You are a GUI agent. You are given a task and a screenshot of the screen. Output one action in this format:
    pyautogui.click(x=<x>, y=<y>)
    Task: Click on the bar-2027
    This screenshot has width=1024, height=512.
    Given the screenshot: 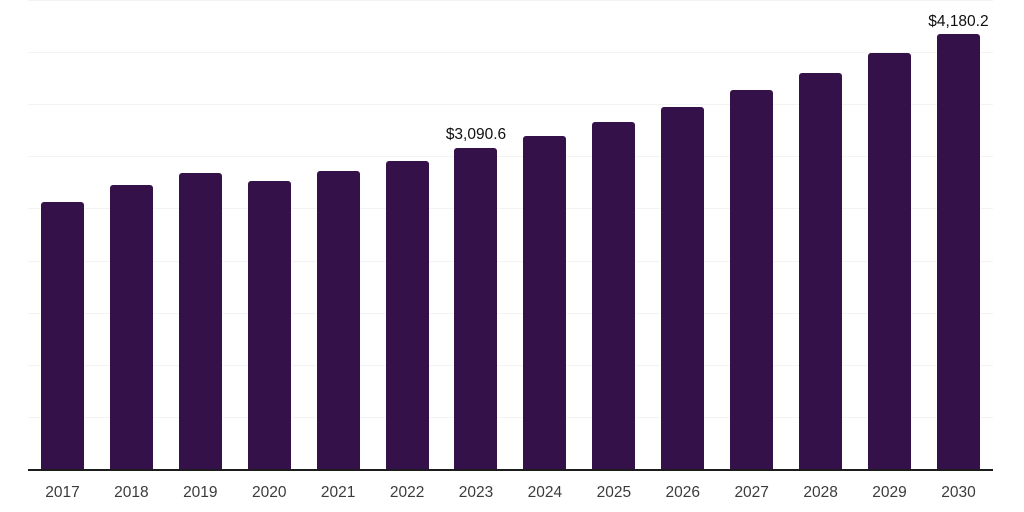 What is the action you would take?
    pyautogui.click(x=752, y=280)
    